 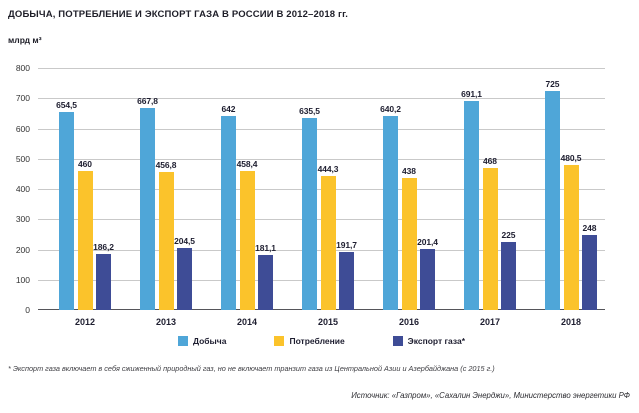 I want to click on bar-export-2013: 204,5, so click(x=184, y=273).